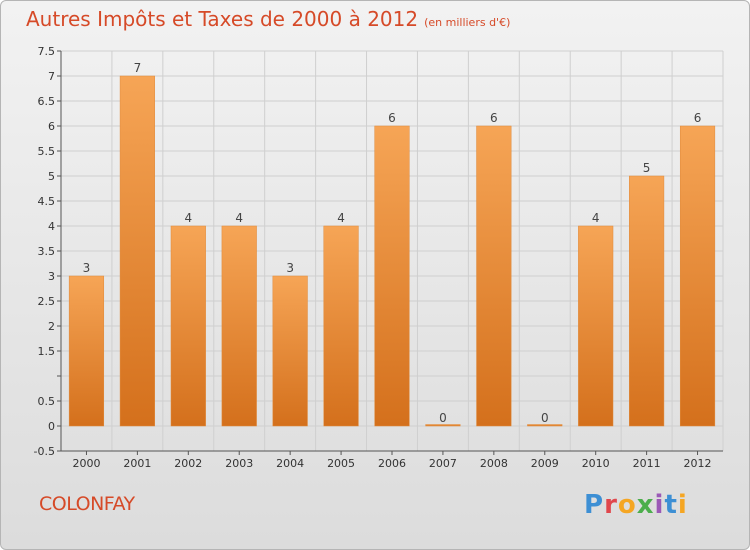  Describe the element at coordinates (47, 401) in the screenshot. I see `y-tick-label: 0.5` at that location.